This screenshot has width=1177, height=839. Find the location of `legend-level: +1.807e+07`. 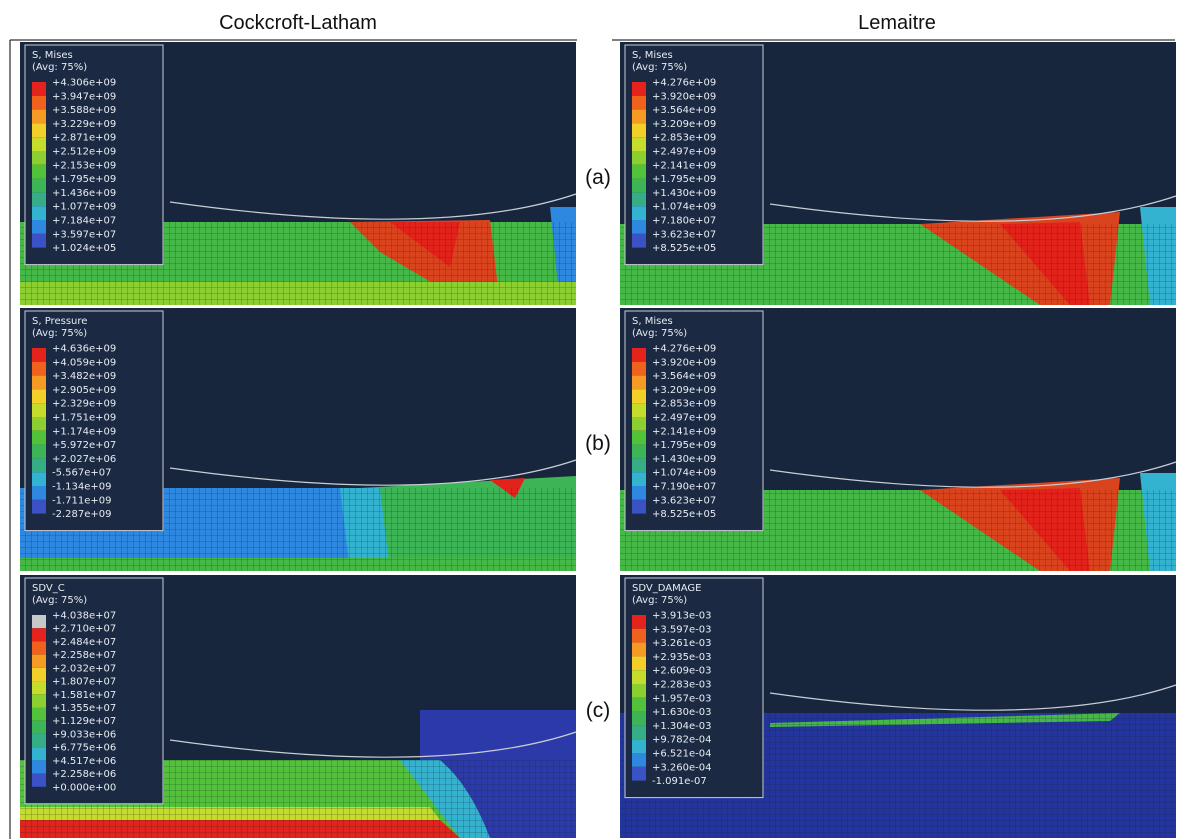

legend-level: +1.807e+07 is located at coordinates (84, 682).